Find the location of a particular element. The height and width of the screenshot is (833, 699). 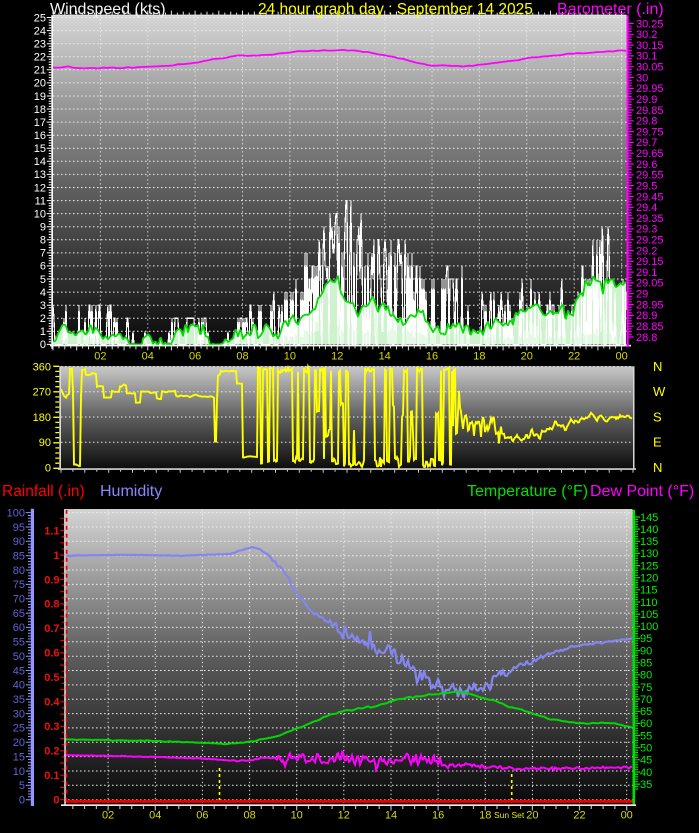

svg-text: 29.35 is located at coordinates (650, 219).